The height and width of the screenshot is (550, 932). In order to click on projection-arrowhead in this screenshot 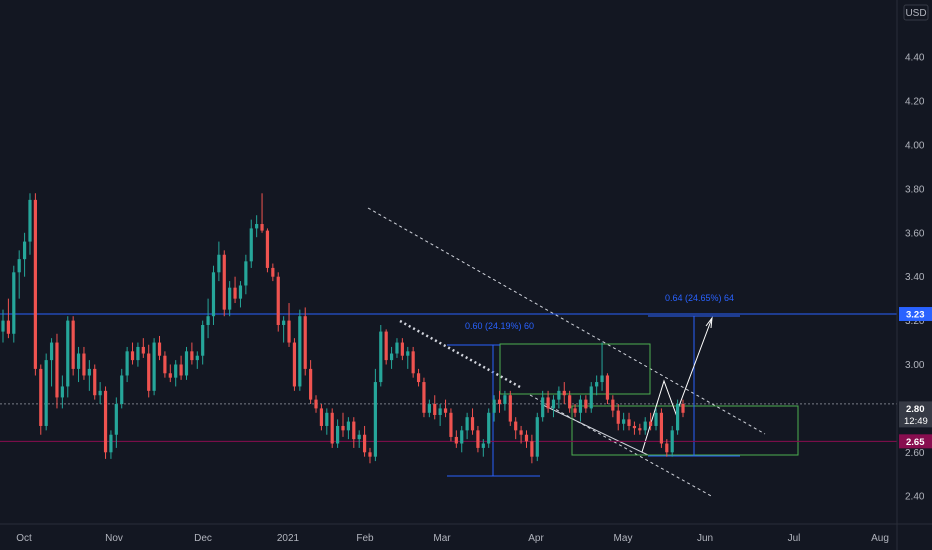, I will do `click(709, 322)`.